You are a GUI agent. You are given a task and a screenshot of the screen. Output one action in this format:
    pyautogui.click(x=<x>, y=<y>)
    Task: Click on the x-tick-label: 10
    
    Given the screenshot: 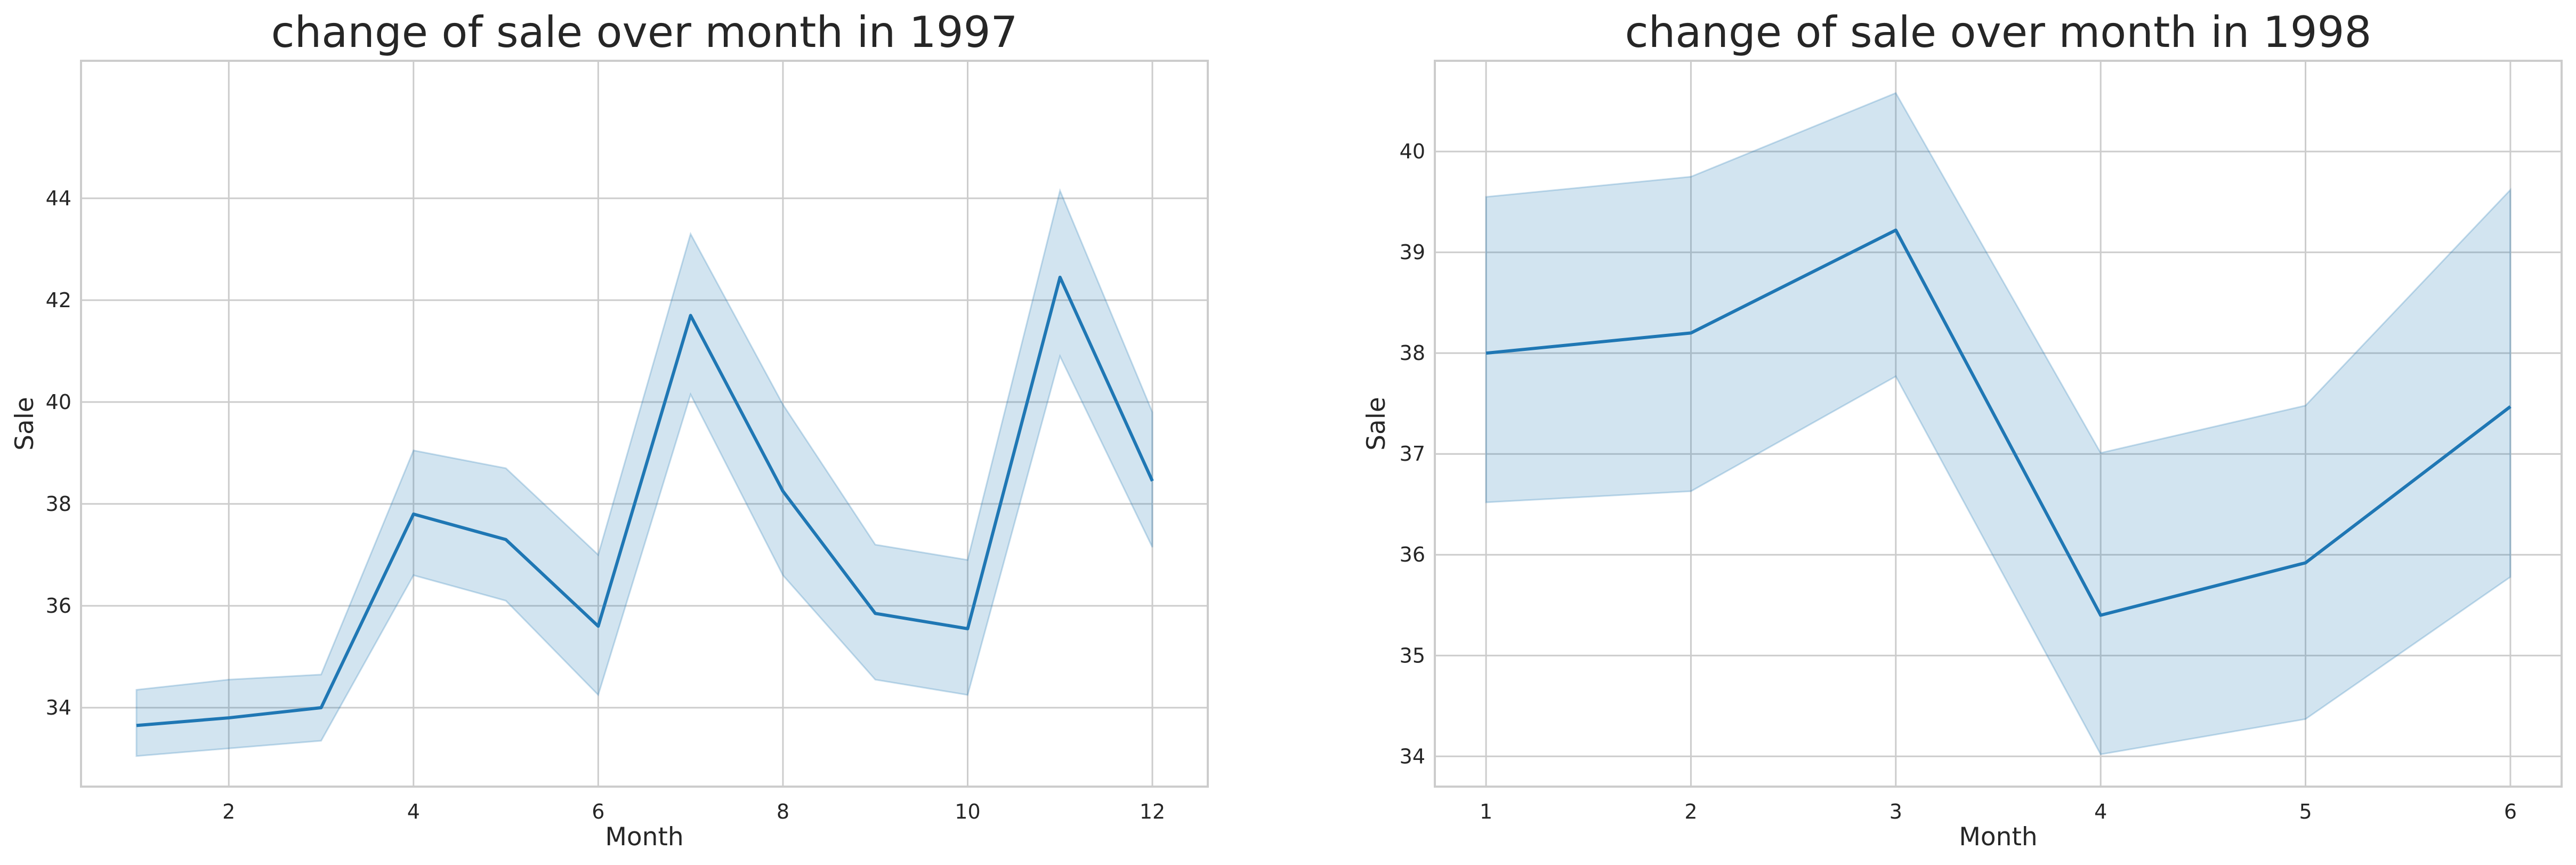 What is the action you would take?
    pyautogui.click(x=968, y=811)
    